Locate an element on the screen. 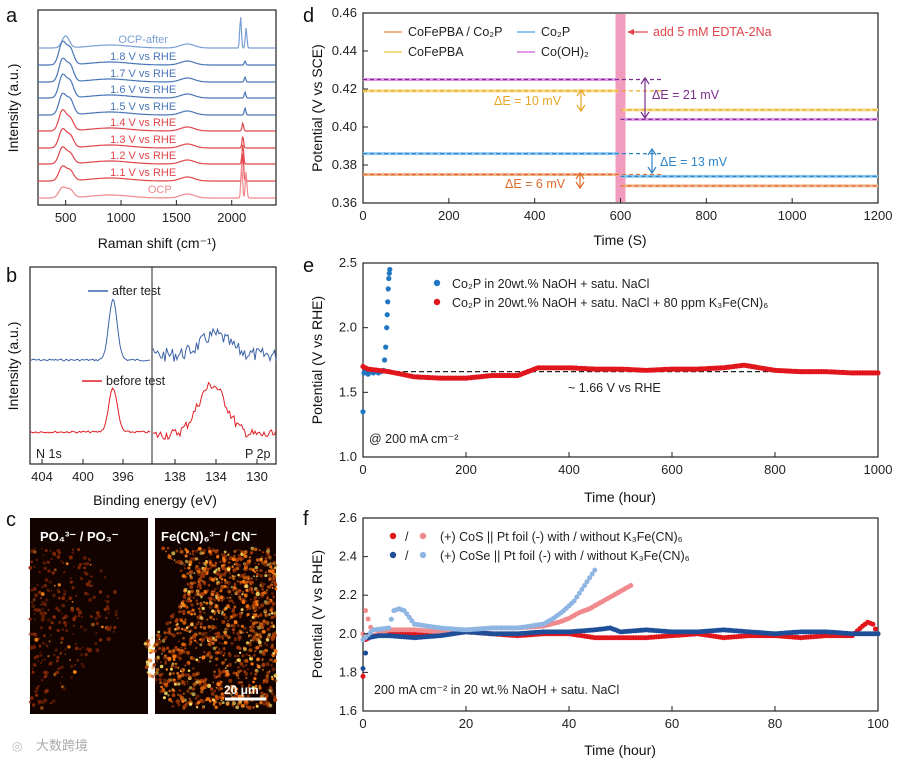 The width and height of the screenshot is (899, 764). xlabel-f: Time (hour) is located at coordinates (620, 750).